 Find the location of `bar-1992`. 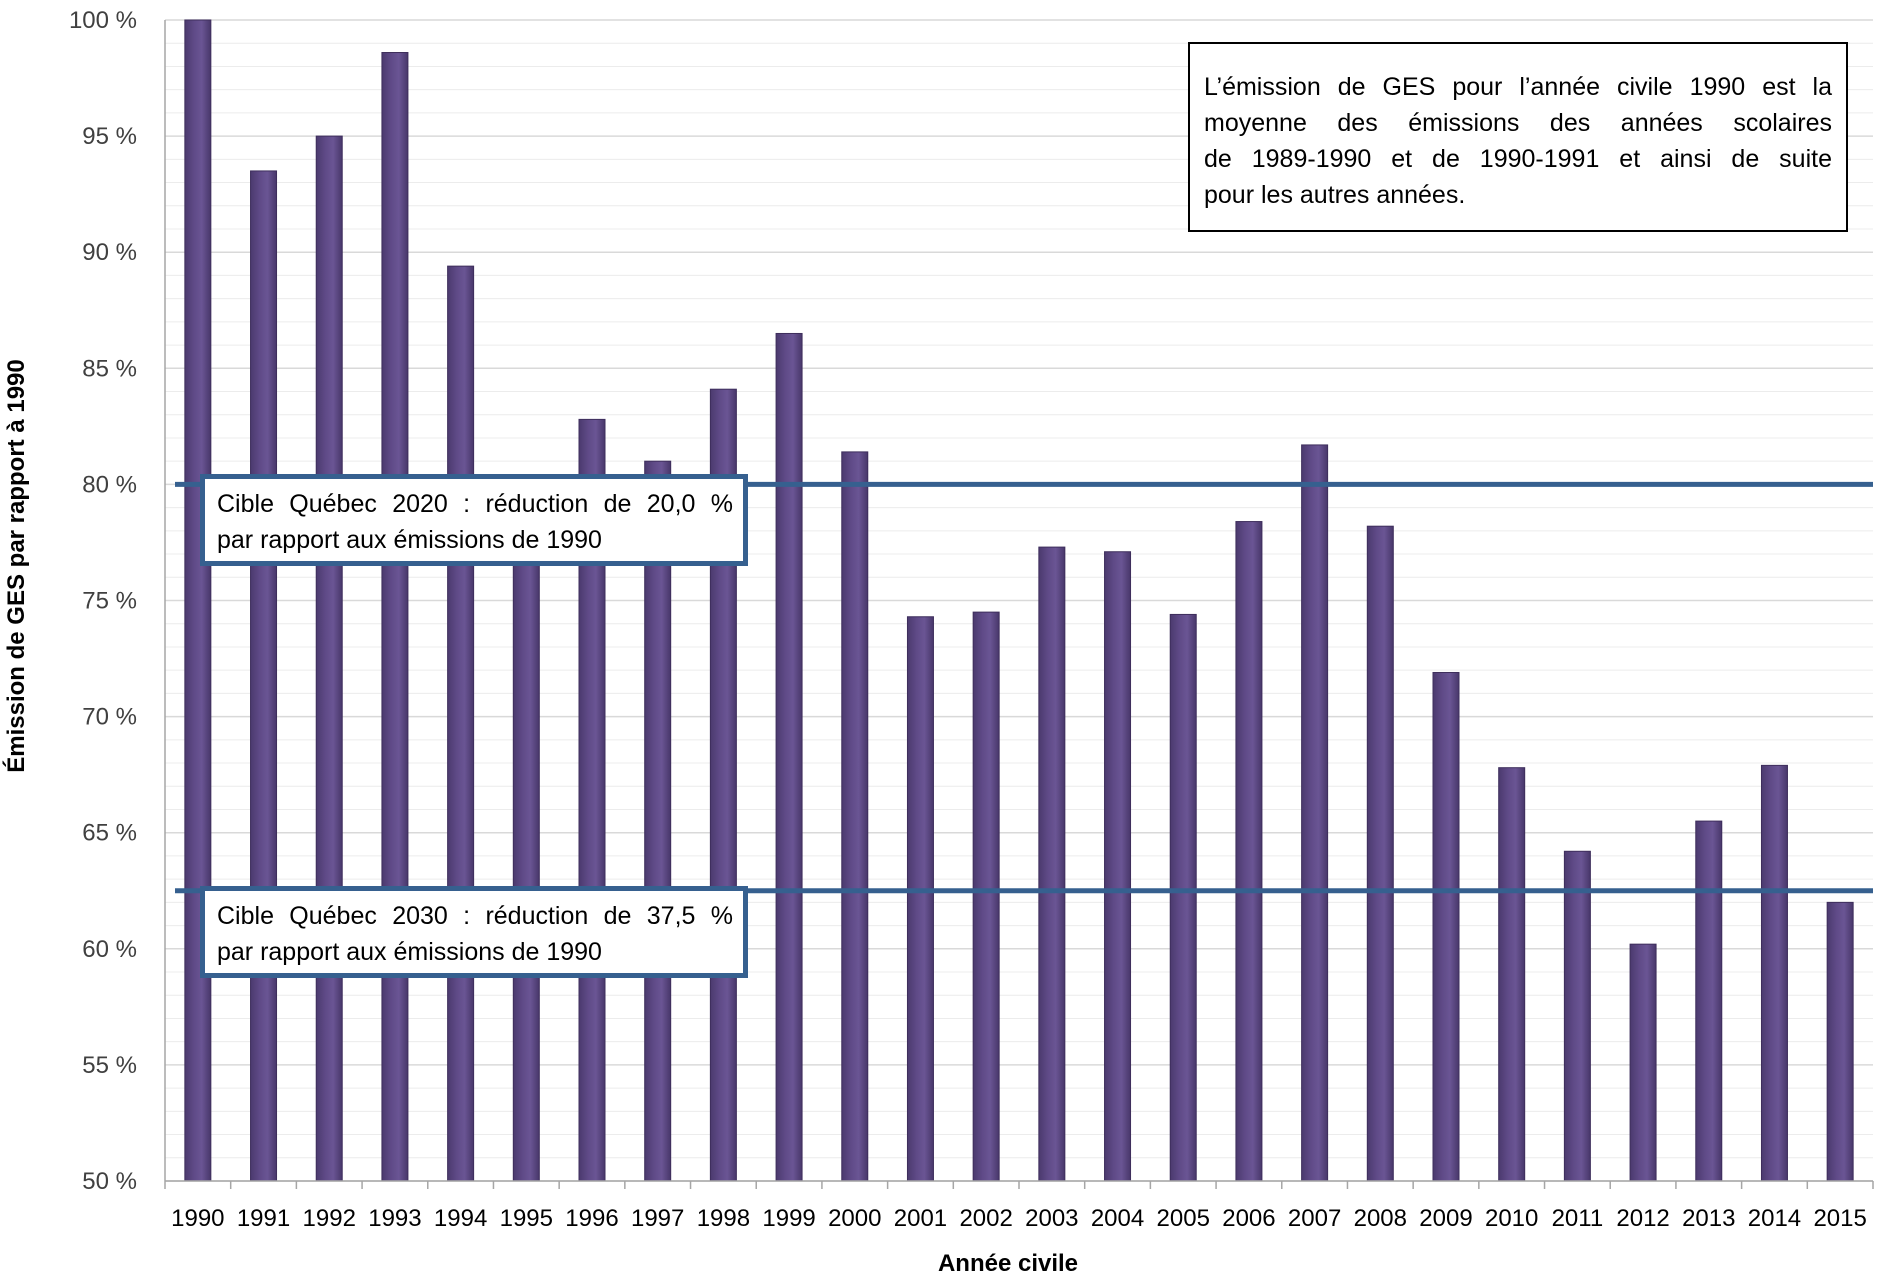

bar-1992 is located at coordinates (329, 658).